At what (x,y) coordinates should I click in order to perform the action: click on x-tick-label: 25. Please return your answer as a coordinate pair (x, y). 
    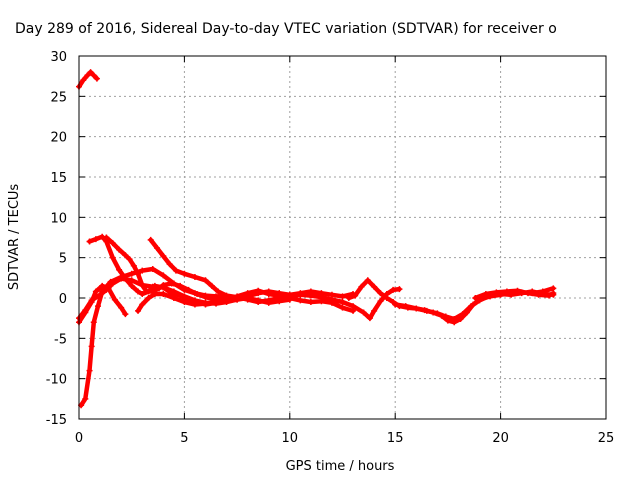
    Looking at the image, I should click on (606, 438).